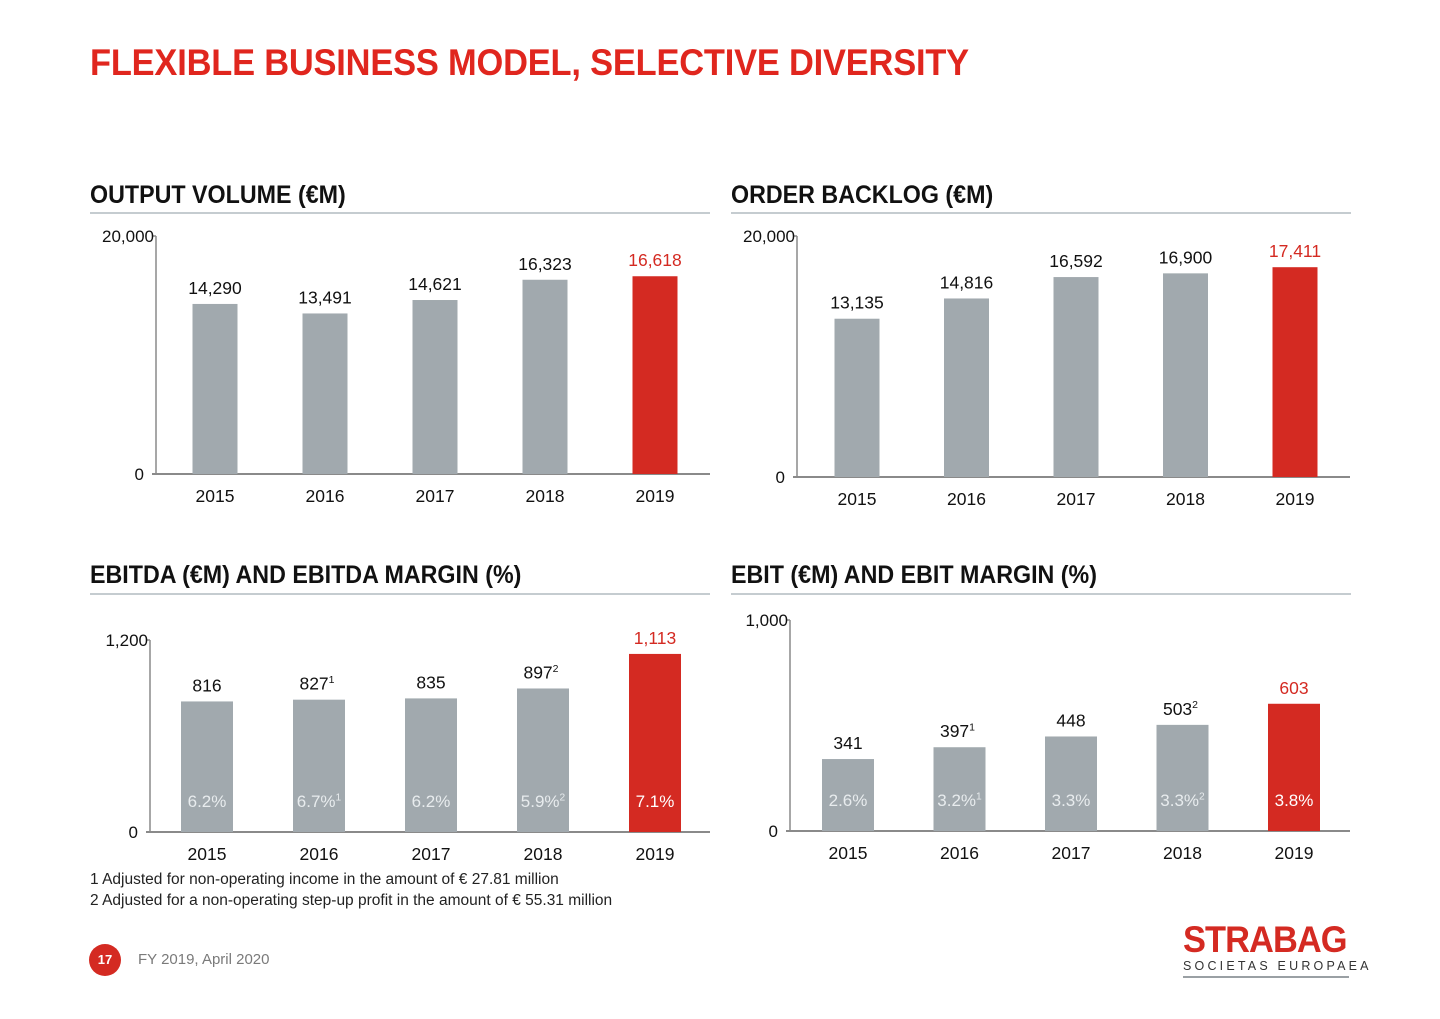 This screenshot has height=1019, width=1440. Describe the element at coordinates (655, 260) in the screenshot. I see `data-label: 16,618` at that location.